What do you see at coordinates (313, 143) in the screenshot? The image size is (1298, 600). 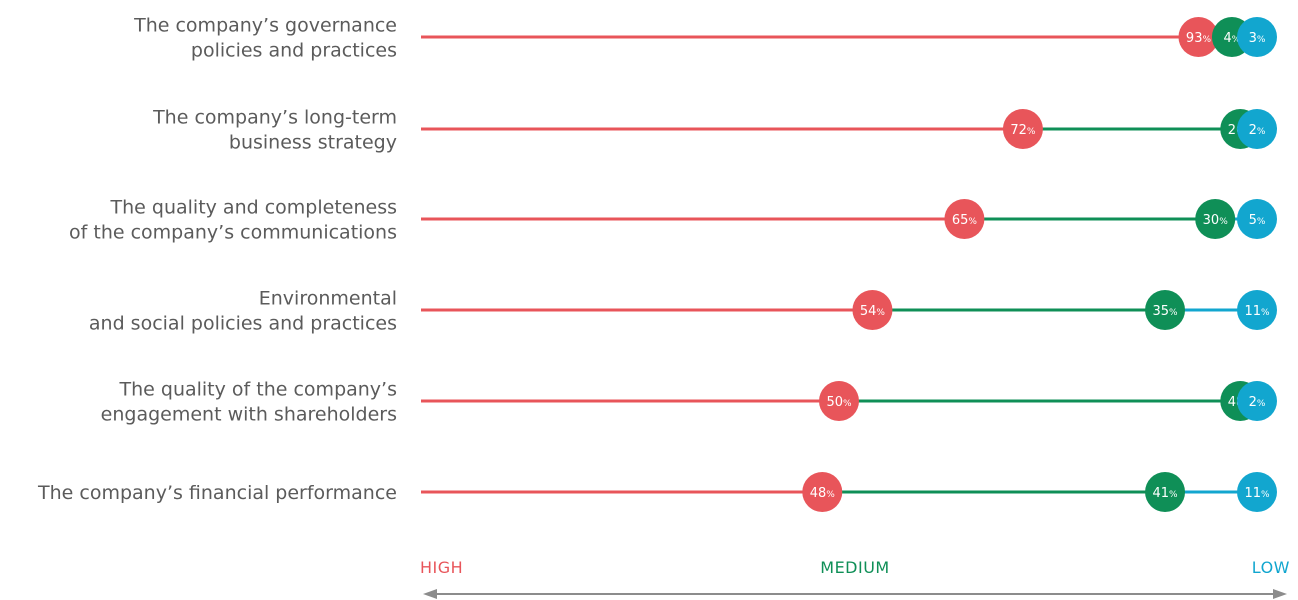 I see `row-label-line: business strategy` at bounding box center [313, 143].